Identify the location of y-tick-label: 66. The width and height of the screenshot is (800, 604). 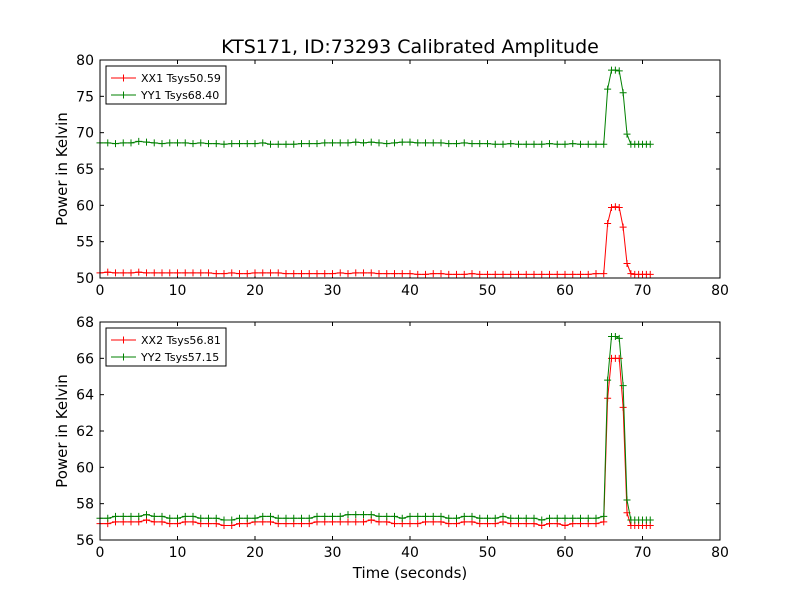
(85, 359).